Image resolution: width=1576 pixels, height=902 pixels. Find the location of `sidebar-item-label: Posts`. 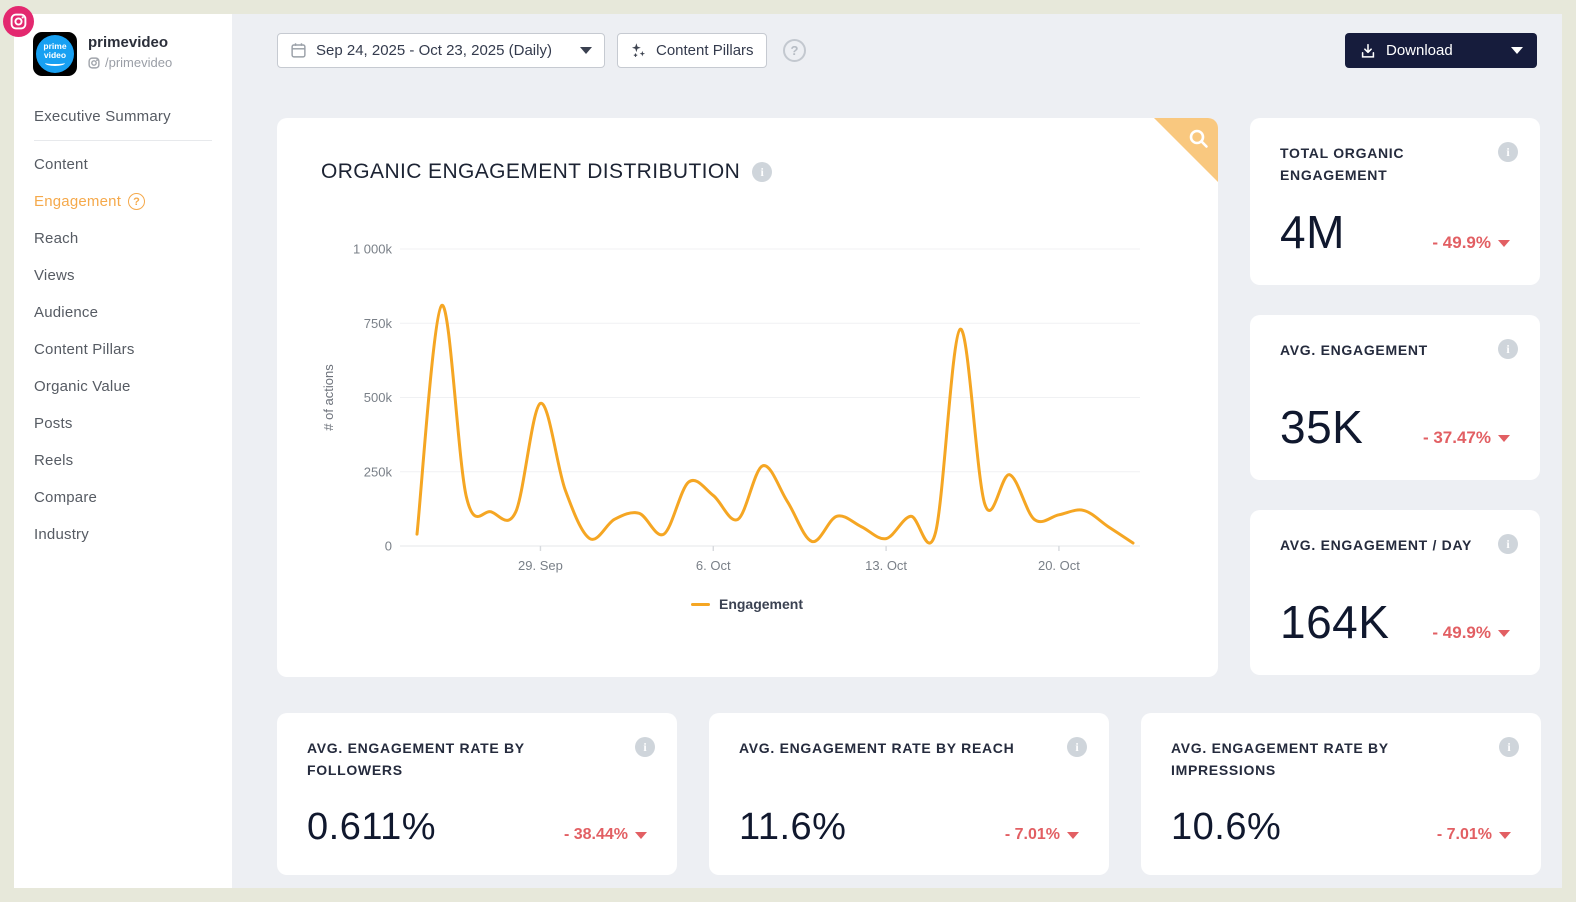

sidebar-item-label: Posts is located at coordinates (53, 423).